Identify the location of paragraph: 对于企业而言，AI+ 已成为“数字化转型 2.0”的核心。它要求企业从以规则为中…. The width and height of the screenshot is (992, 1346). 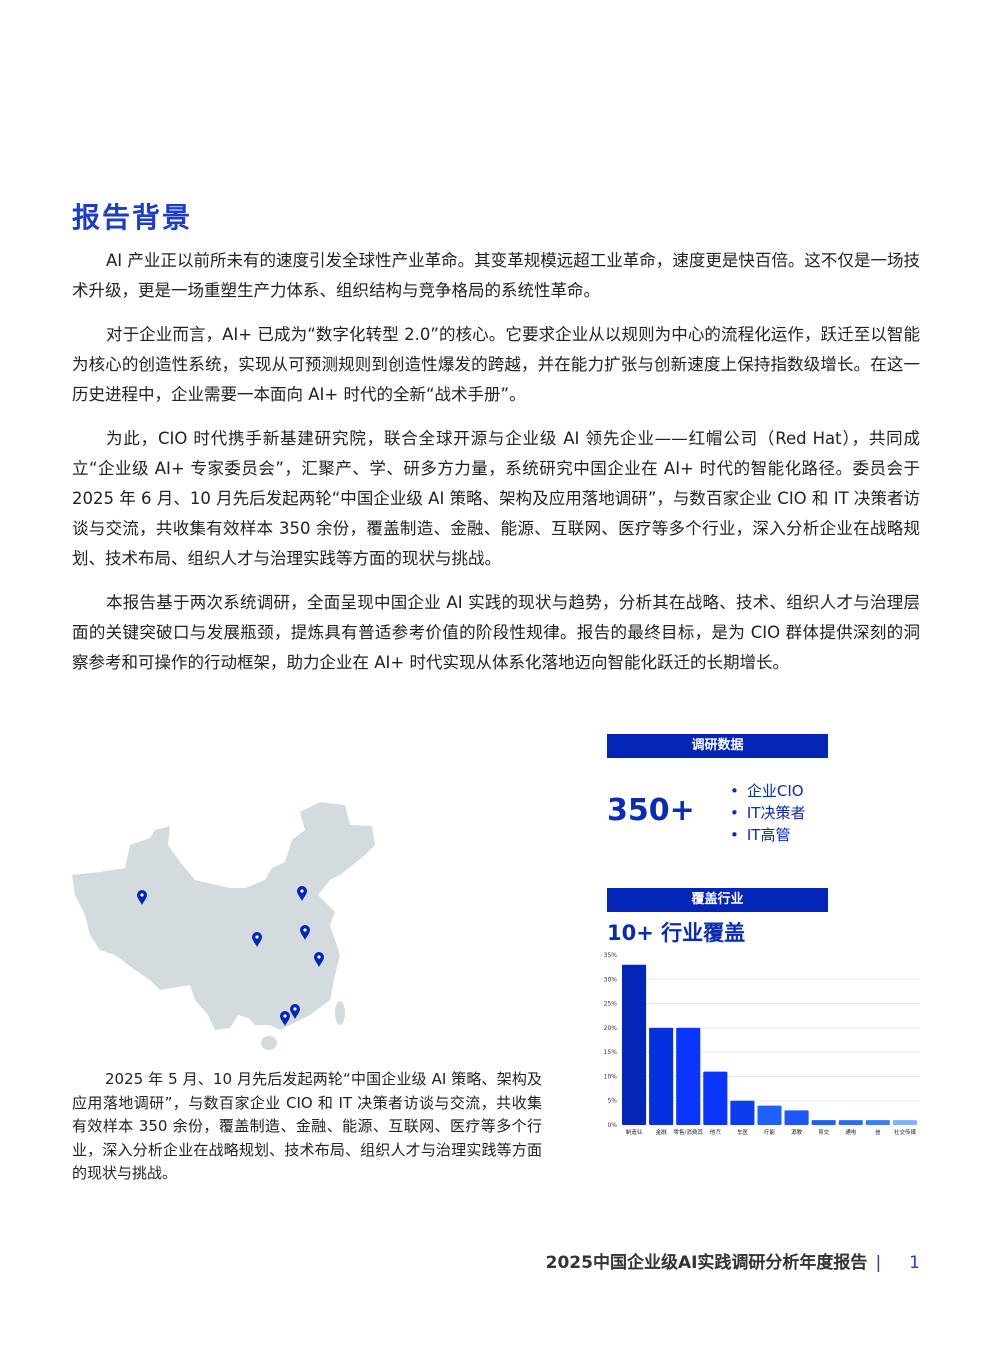
(496, 364).